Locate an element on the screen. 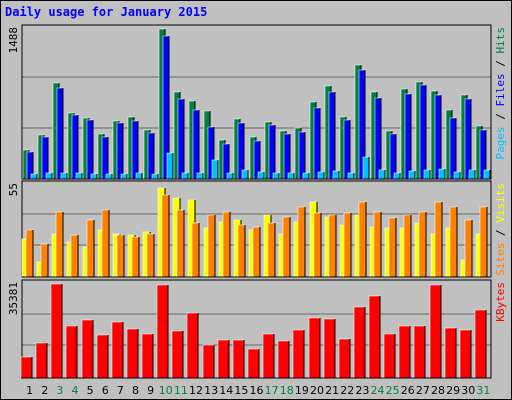 The height and width of the screenshot is (400, 512). bar-kbytes-day-10-shadow is located at coordinates (163, 332).